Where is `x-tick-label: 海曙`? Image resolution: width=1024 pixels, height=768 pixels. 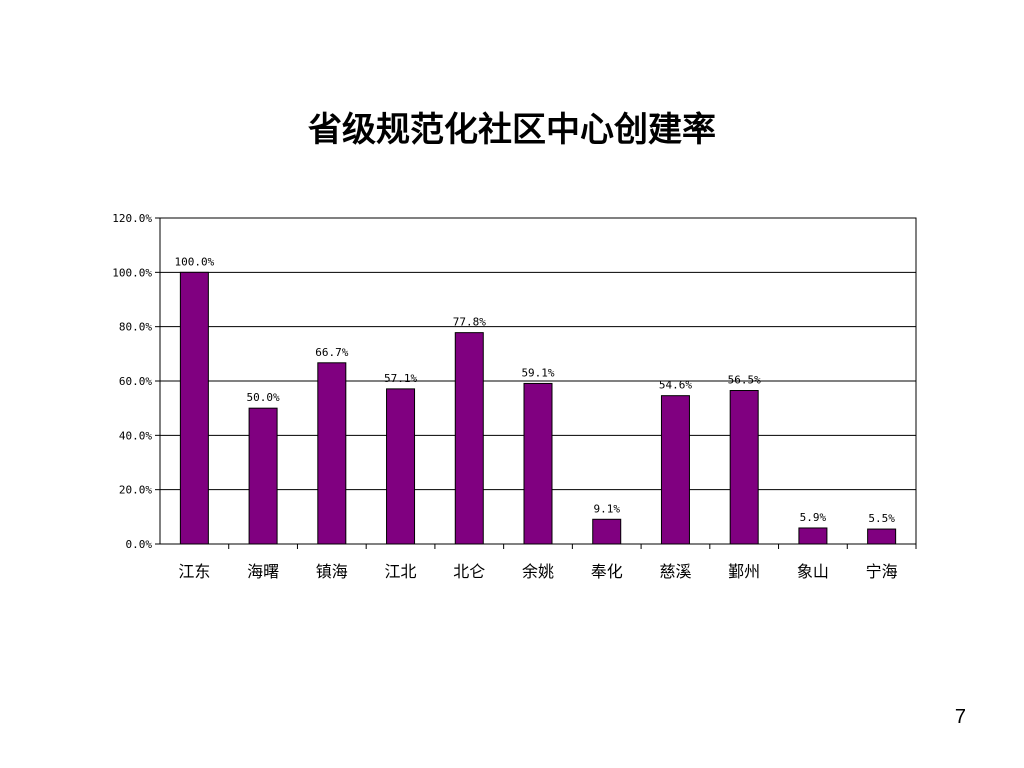
x-tick-label: 海曙 is located at coordinates (263, 571).